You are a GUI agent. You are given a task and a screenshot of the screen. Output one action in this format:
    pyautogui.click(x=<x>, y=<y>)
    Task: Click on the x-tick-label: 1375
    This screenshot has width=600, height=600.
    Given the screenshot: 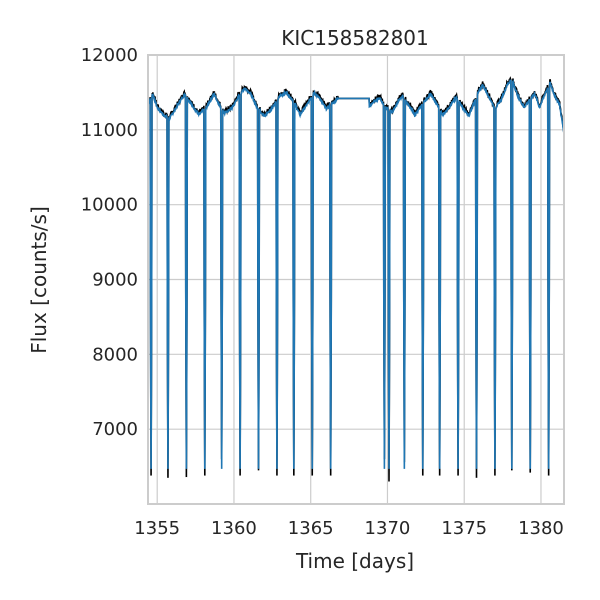 What is the action you would take?
    pyautogui.click(x=464, y=528)
    